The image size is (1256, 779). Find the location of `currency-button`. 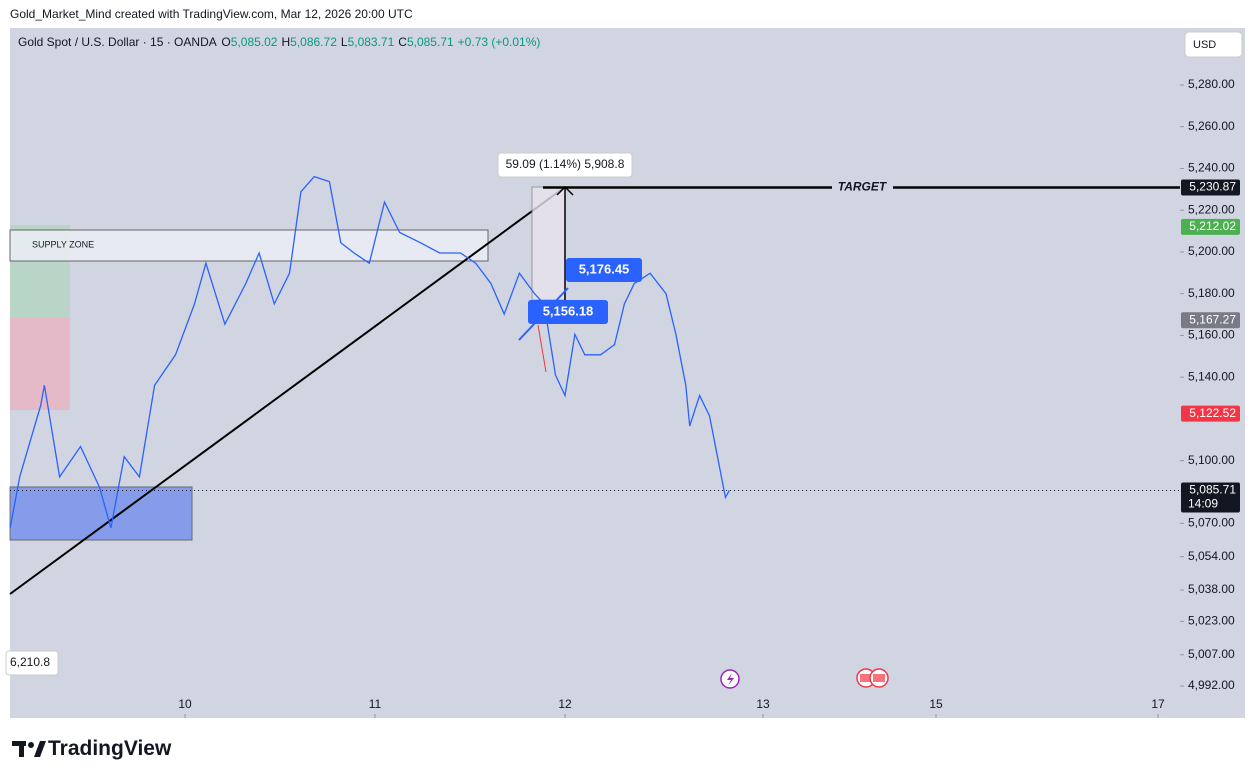

currency-button is located at coordinates (1213, 44).